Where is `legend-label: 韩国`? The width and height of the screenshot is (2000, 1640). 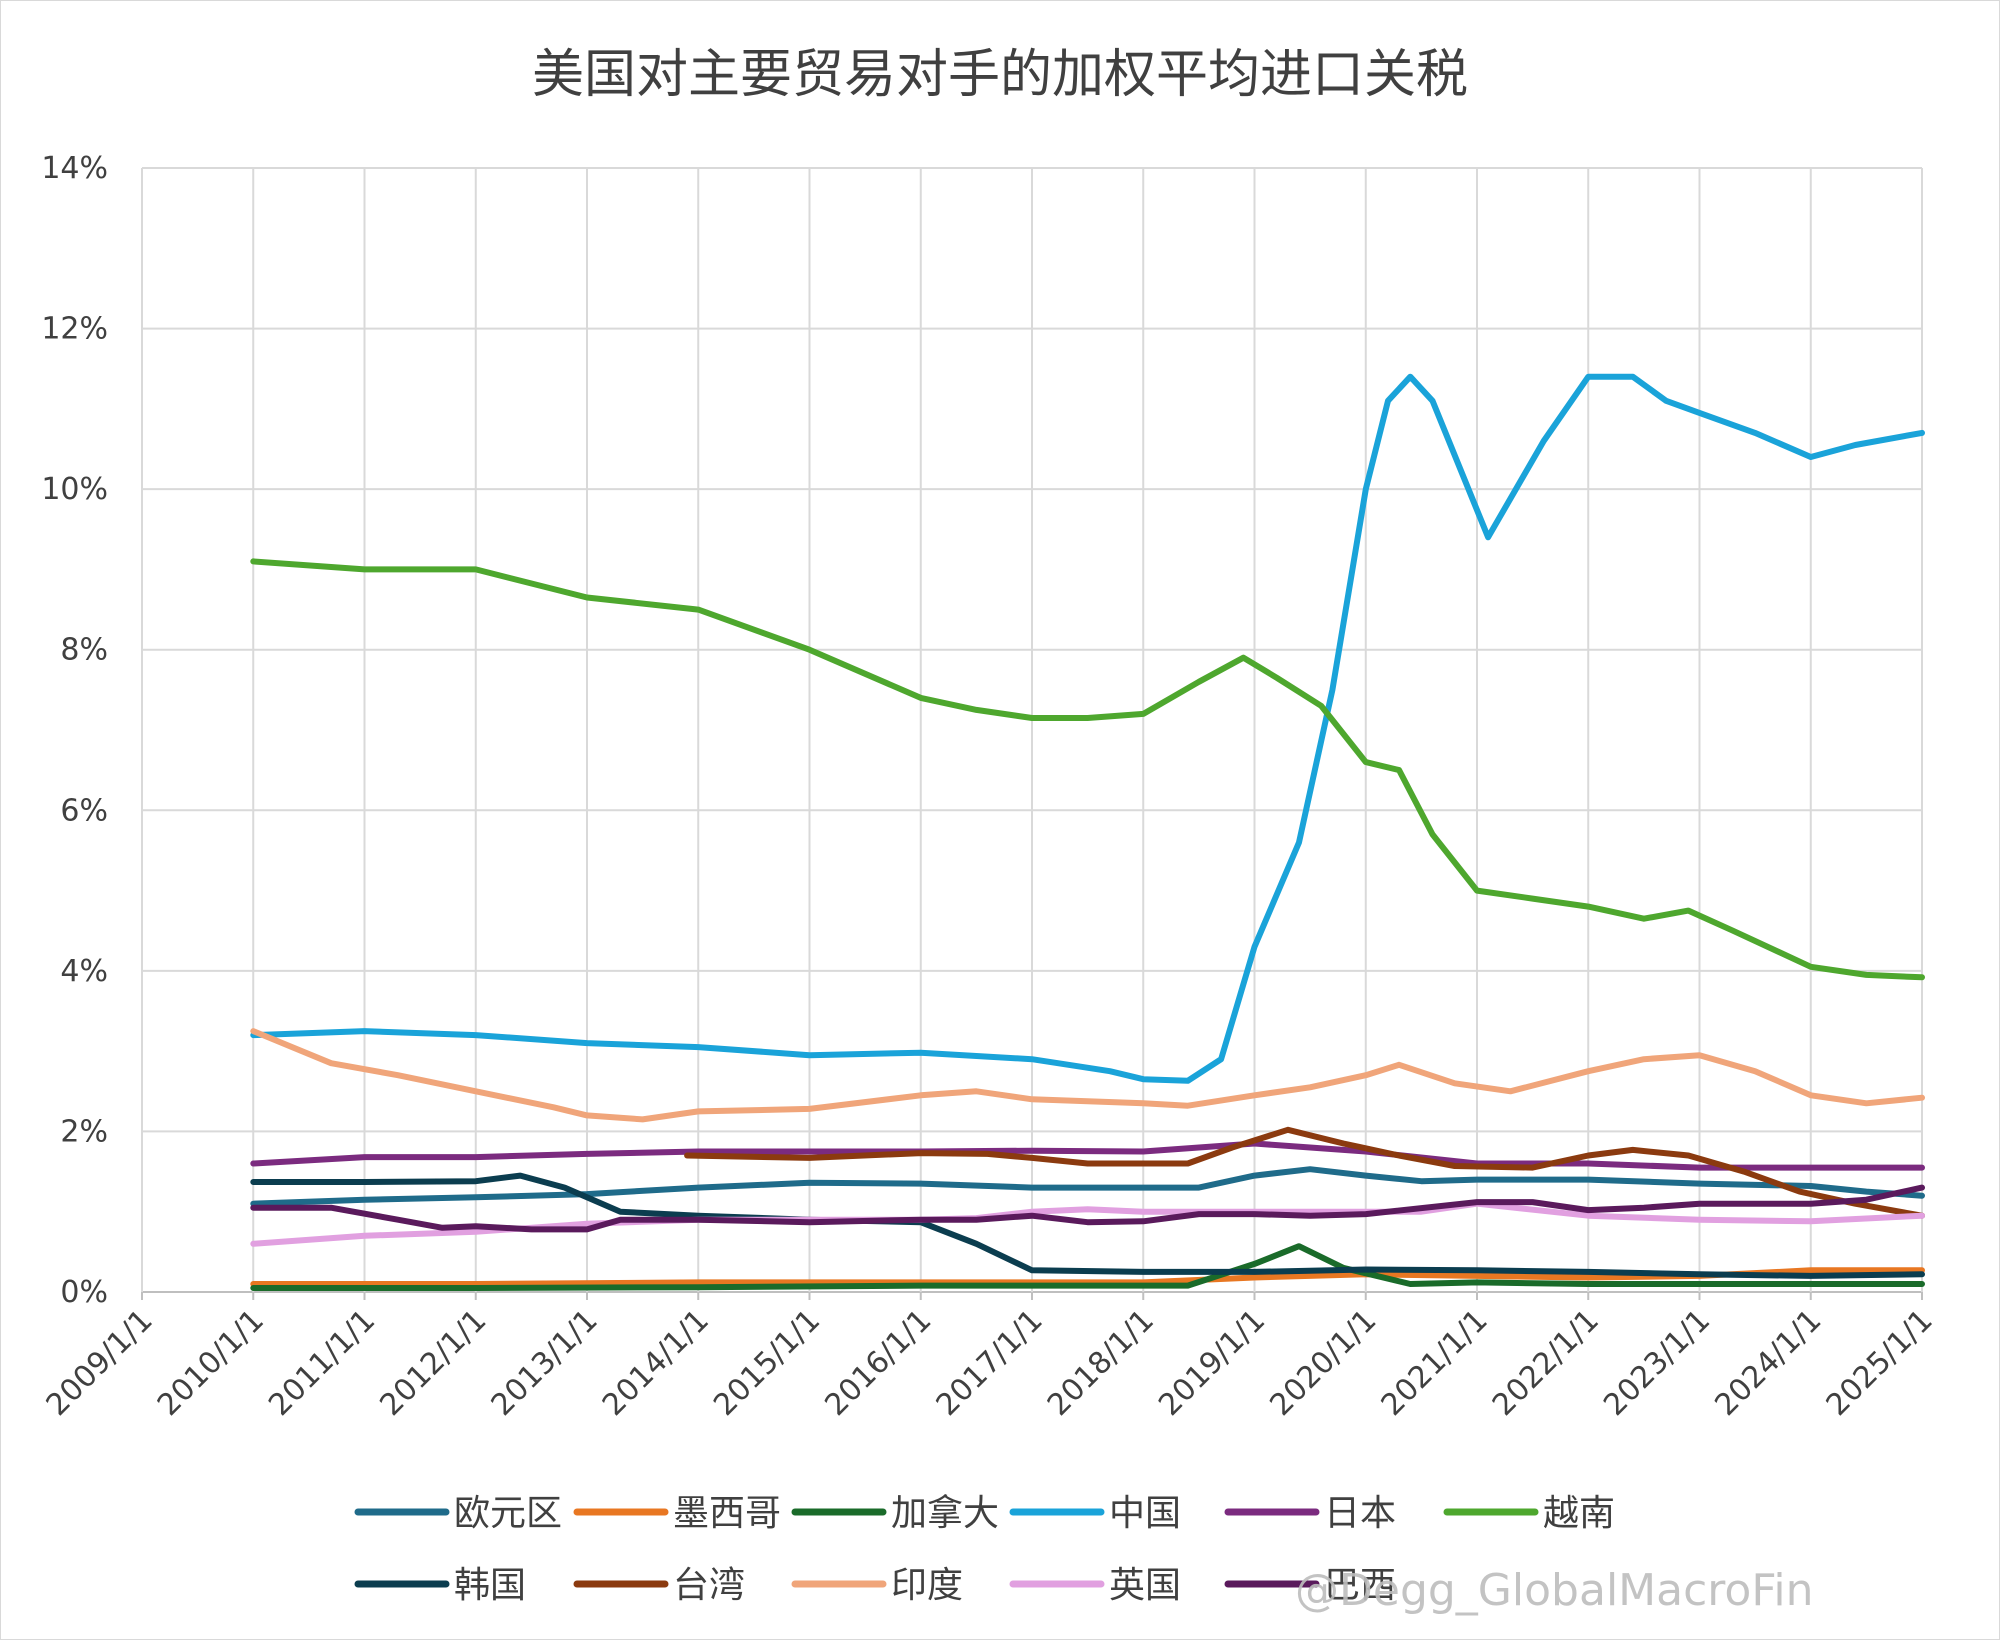 legend-label: 韩国 is located at coordinates (490, 1585).